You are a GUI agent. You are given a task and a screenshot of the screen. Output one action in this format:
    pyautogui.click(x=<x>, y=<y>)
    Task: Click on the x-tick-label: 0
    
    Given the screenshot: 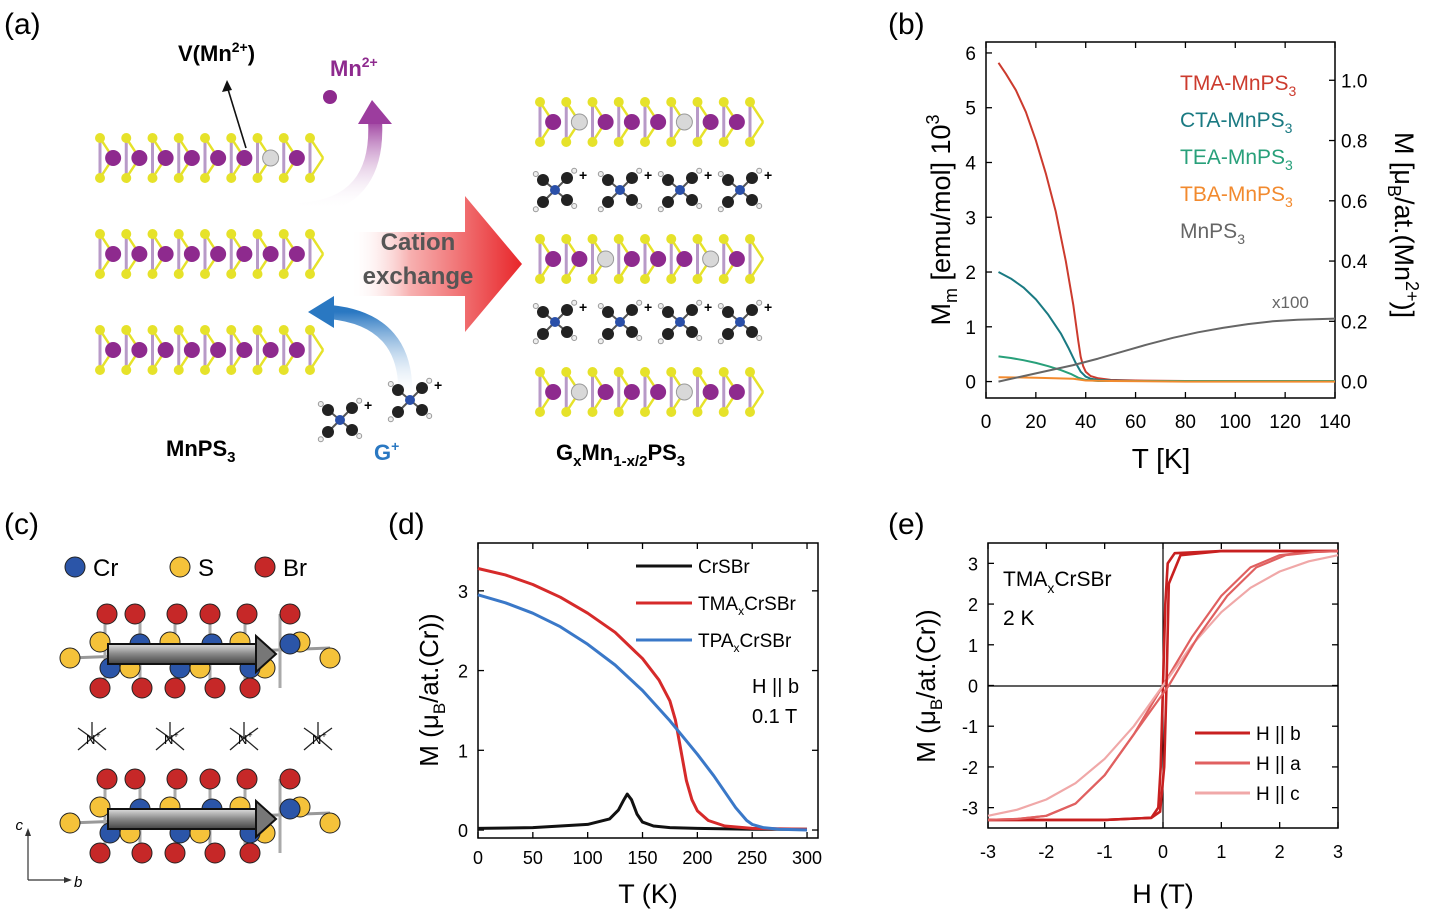 What is the action you would take?
    pyautogui.click(x=478, y=858)
    